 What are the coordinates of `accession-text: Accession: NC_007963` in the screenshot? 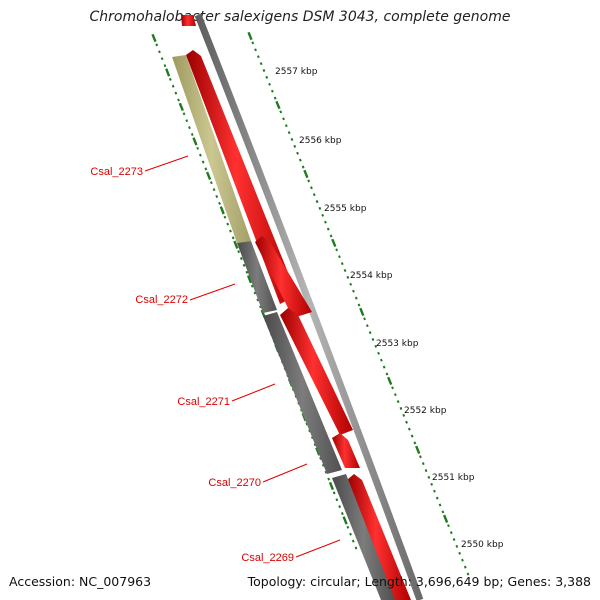 It's located at (80, 581).